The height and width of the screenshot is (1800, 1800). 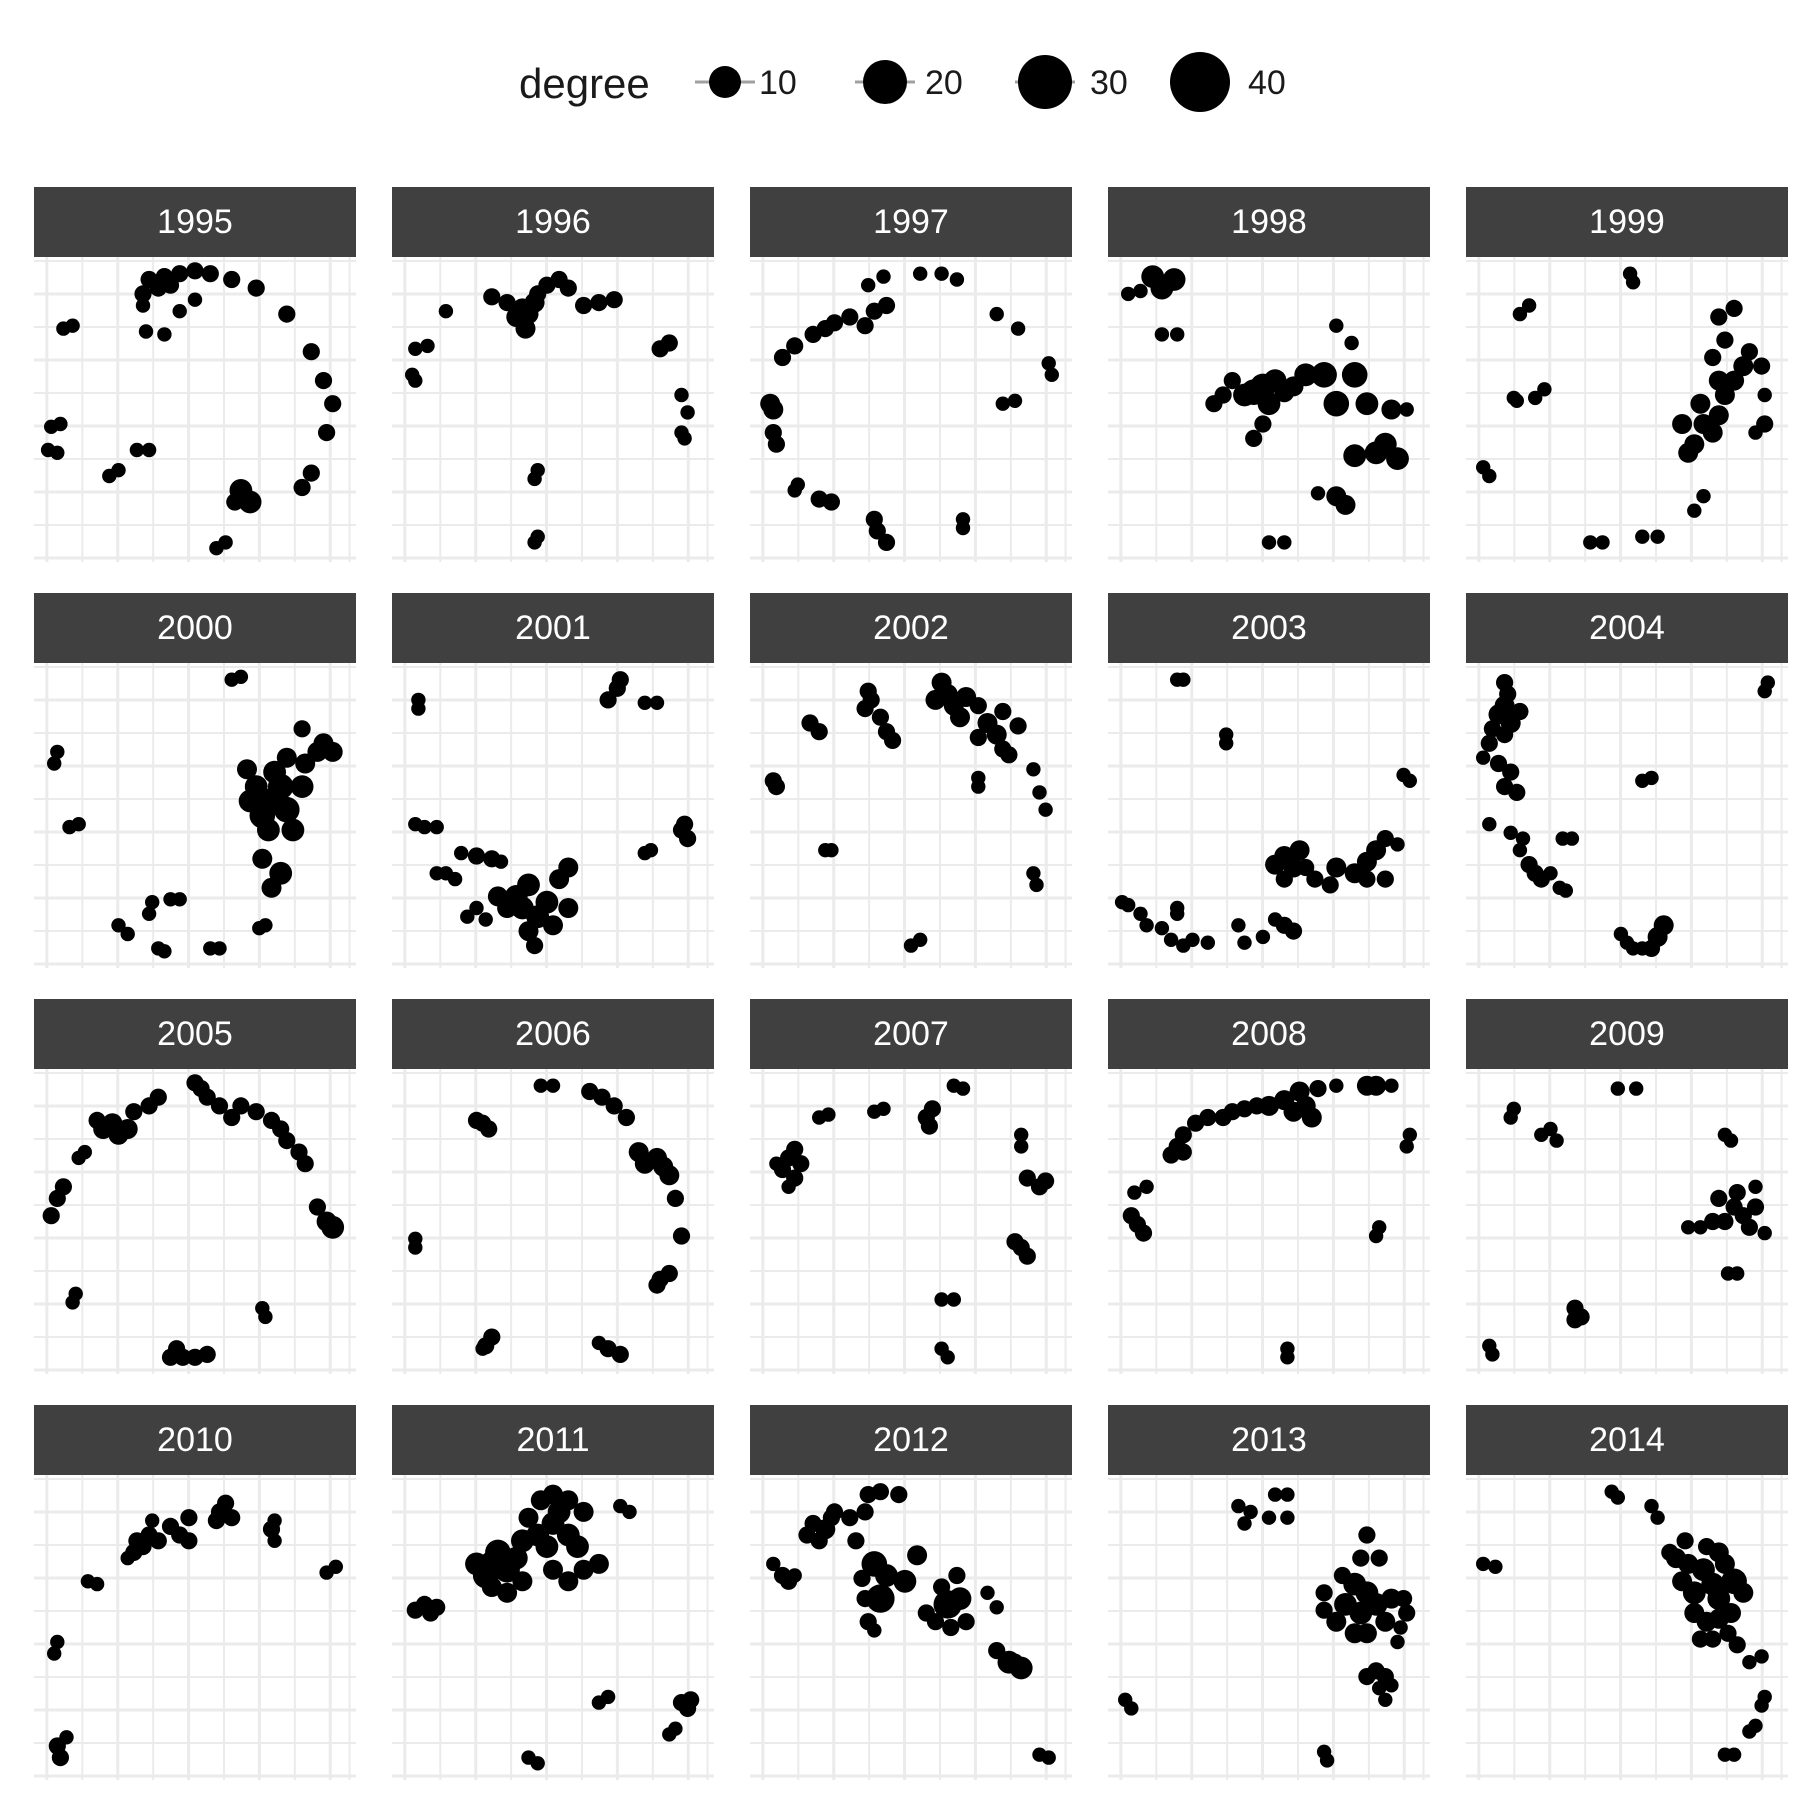 I want to click on facet-strip-label: 1995, so click(x=195, y=222).